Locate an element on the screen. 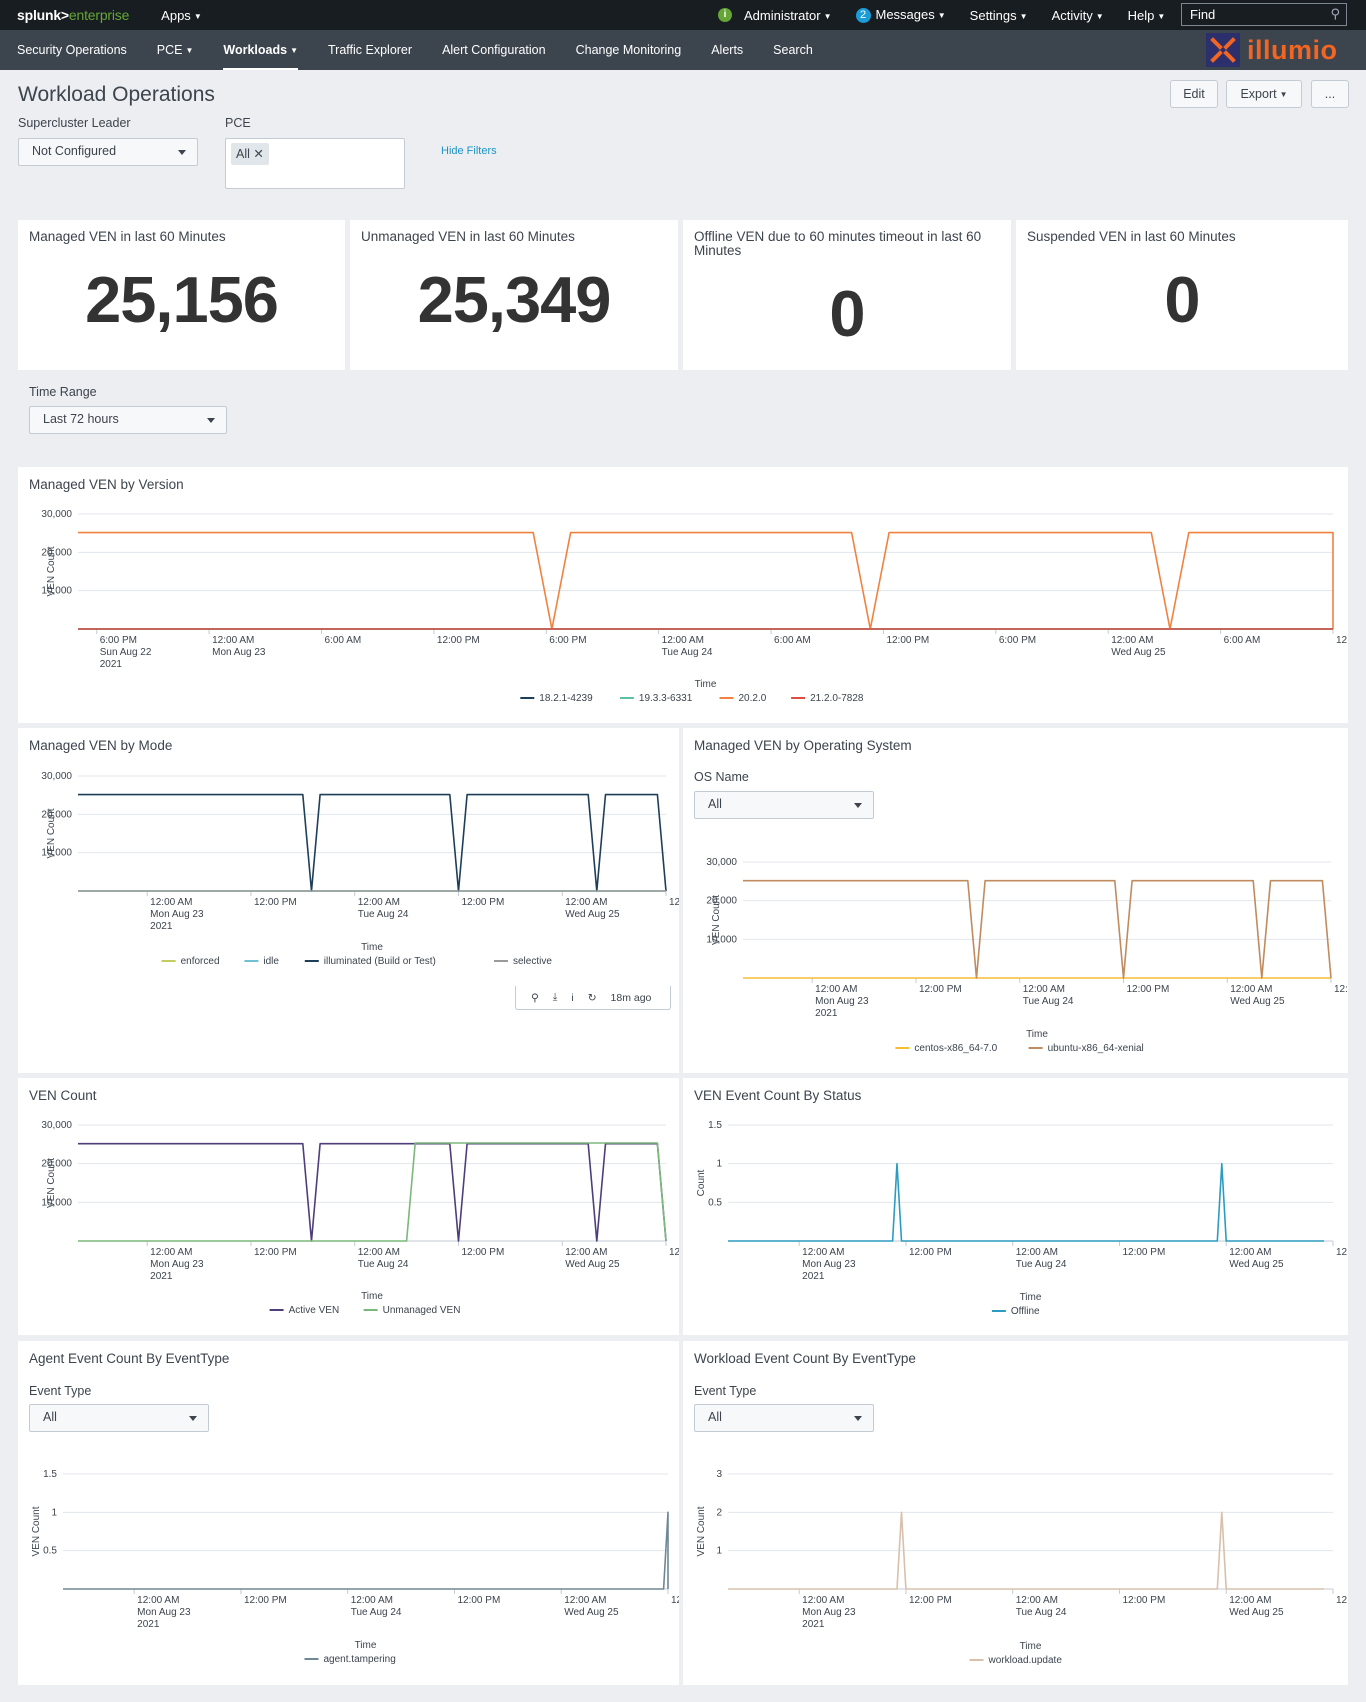  pce-label: PCE is located at coordinates (238, 123).